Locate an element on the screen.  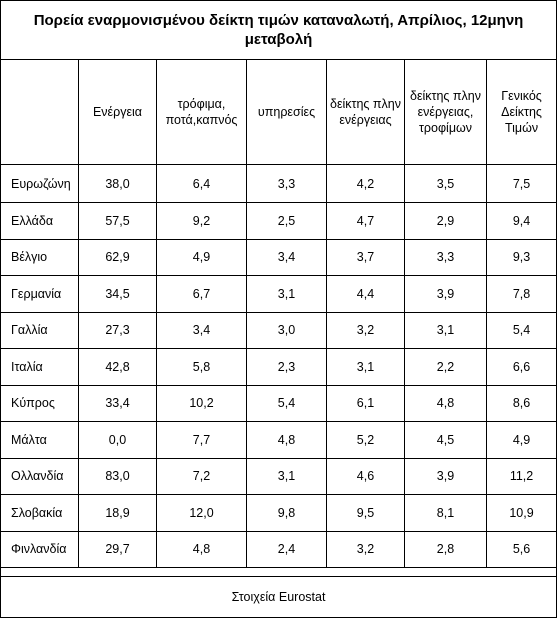
column-header: Γενικός Δείκτης Τιμών is located at coordinates (521, 112).